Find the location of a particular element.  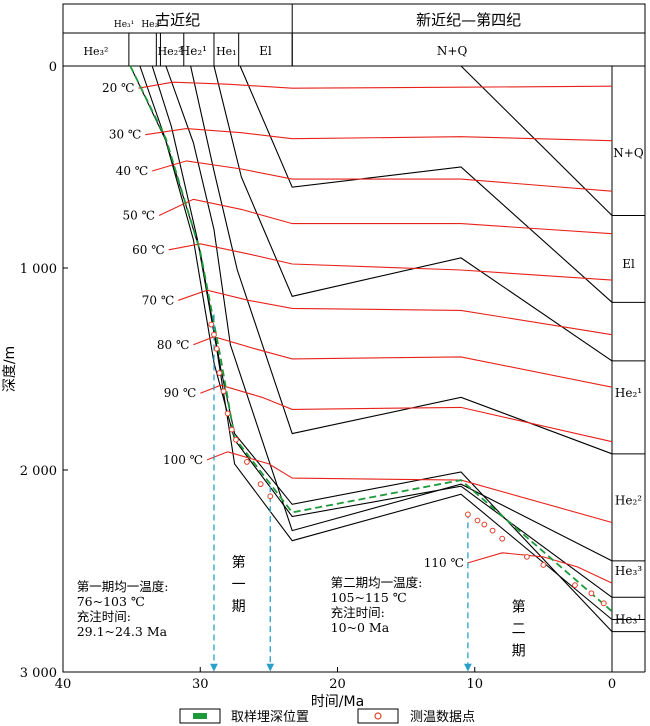

annotation-line: 105~115 ℃ is located at coordinates (369, 597).